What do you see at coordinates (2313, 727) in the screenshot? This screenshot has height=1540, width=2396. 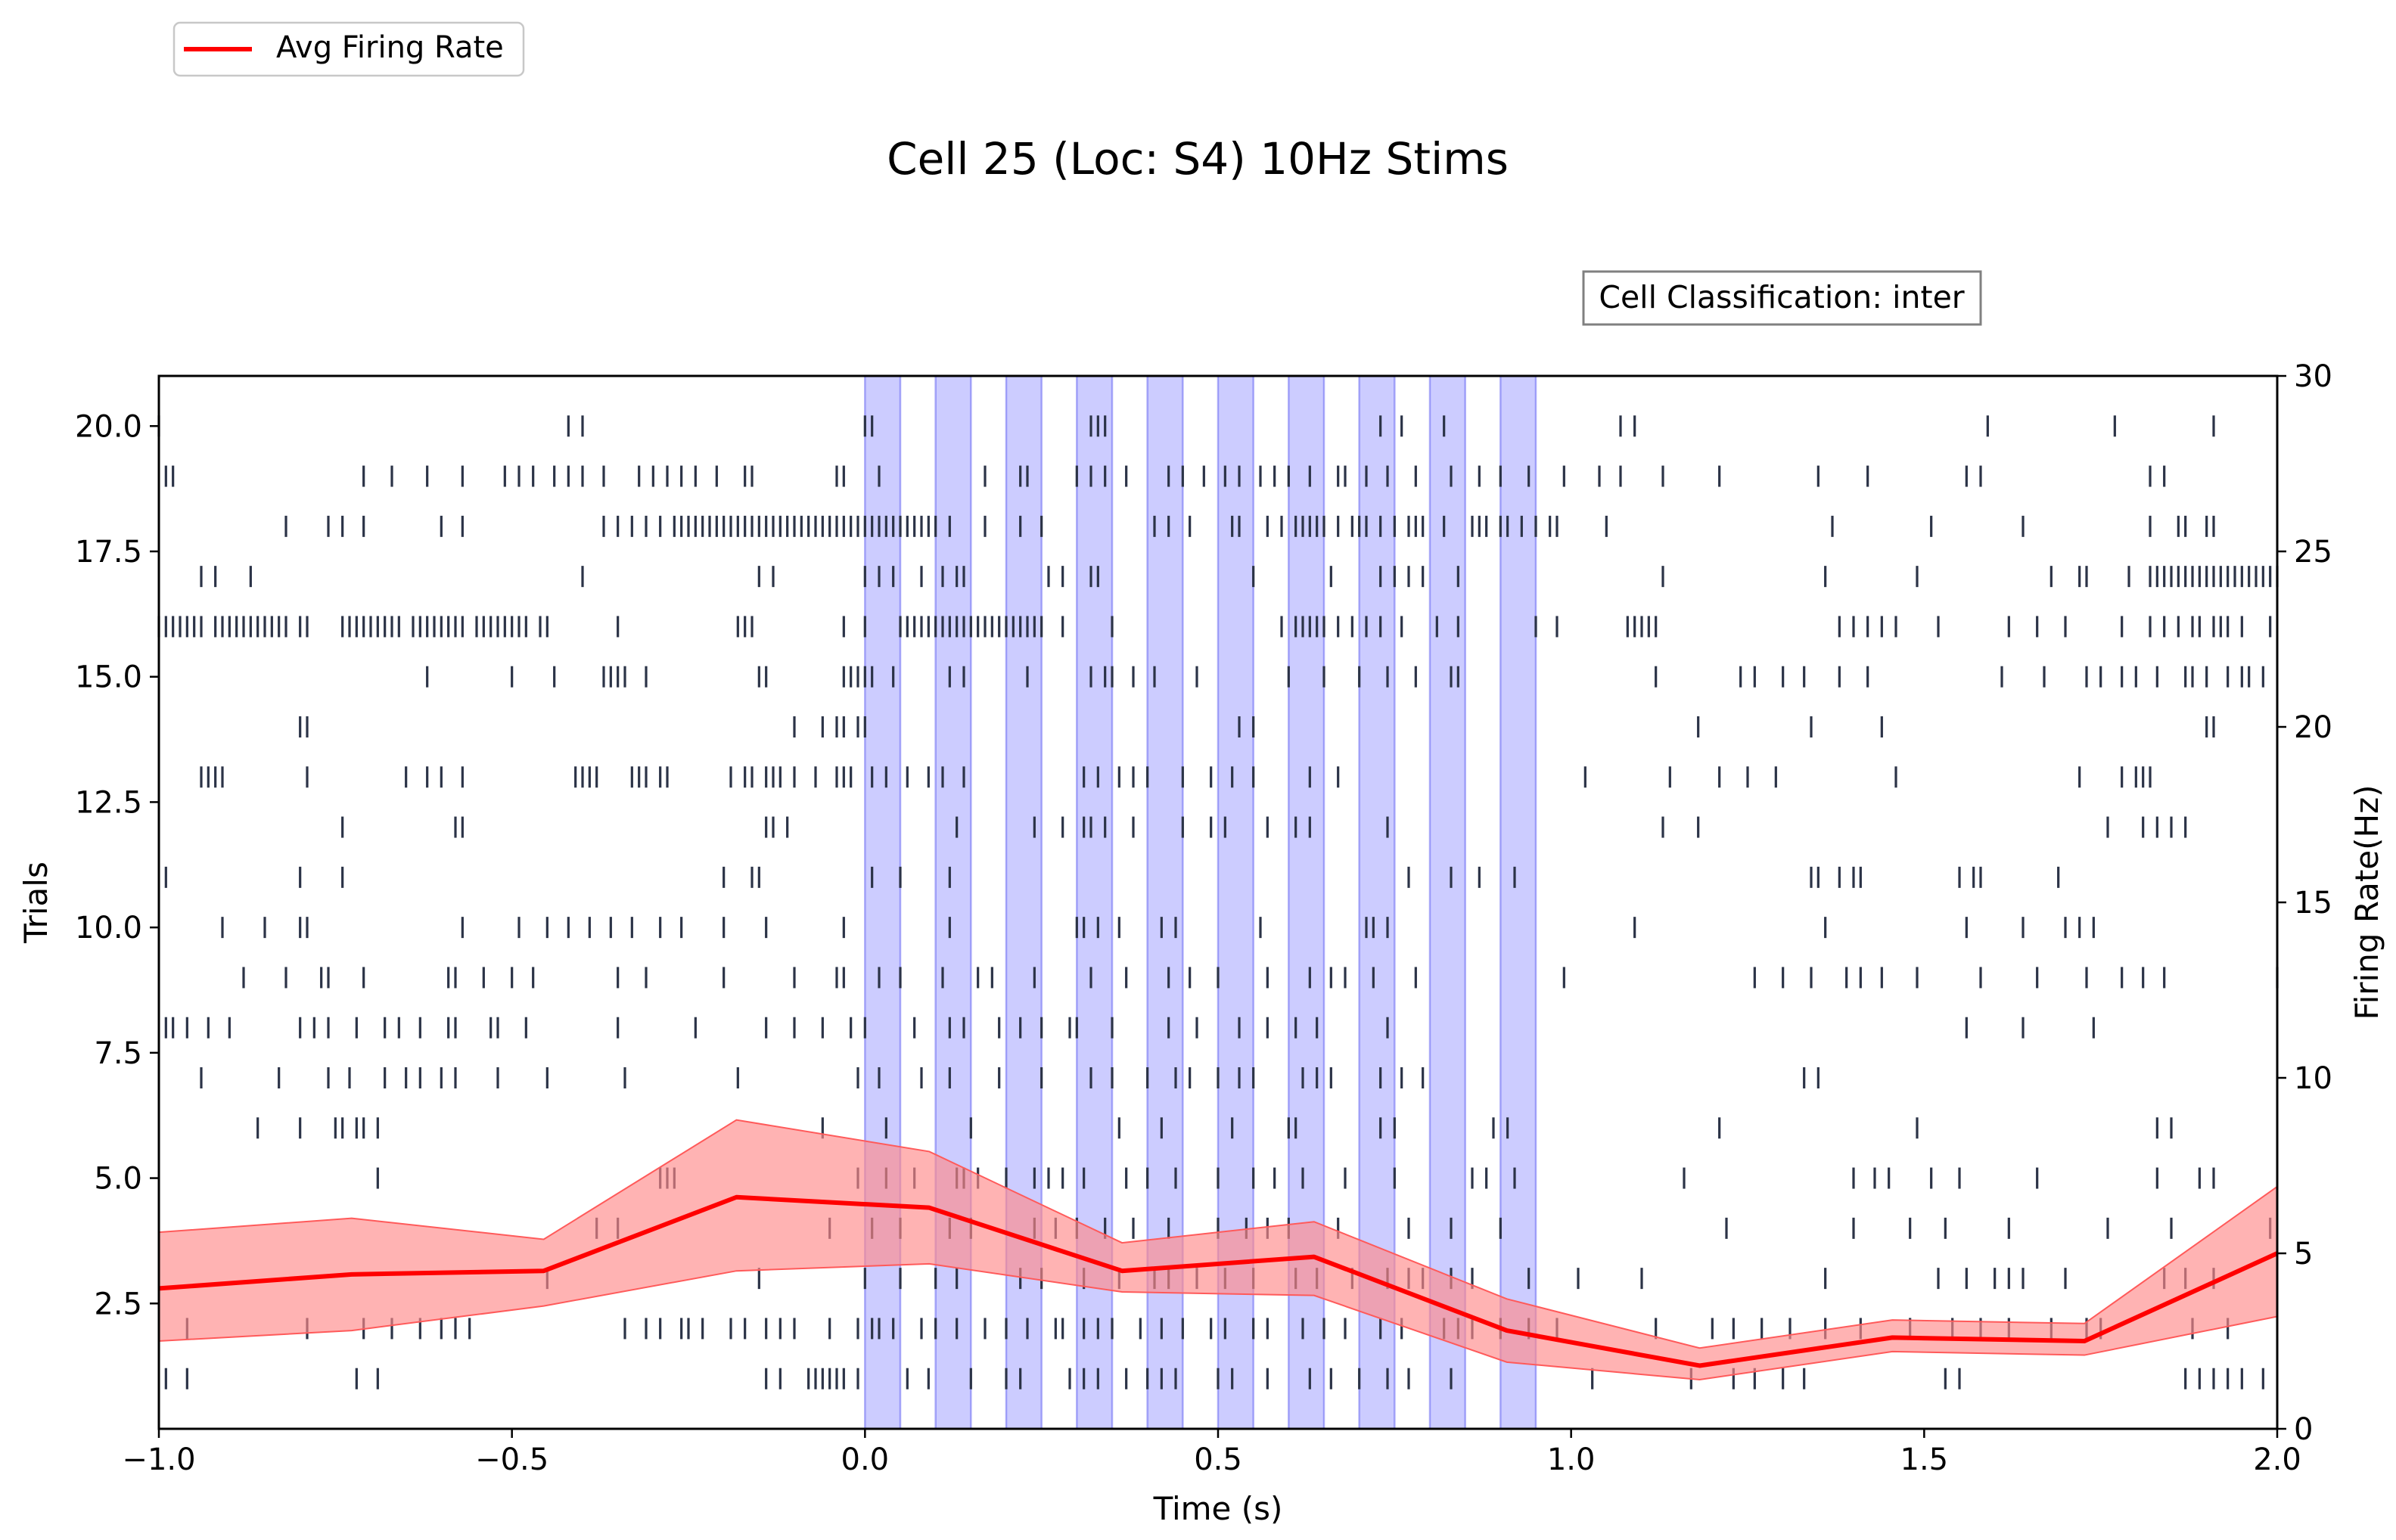 I see `y2-tick-label: 20` at bounding box center [2313, 727].